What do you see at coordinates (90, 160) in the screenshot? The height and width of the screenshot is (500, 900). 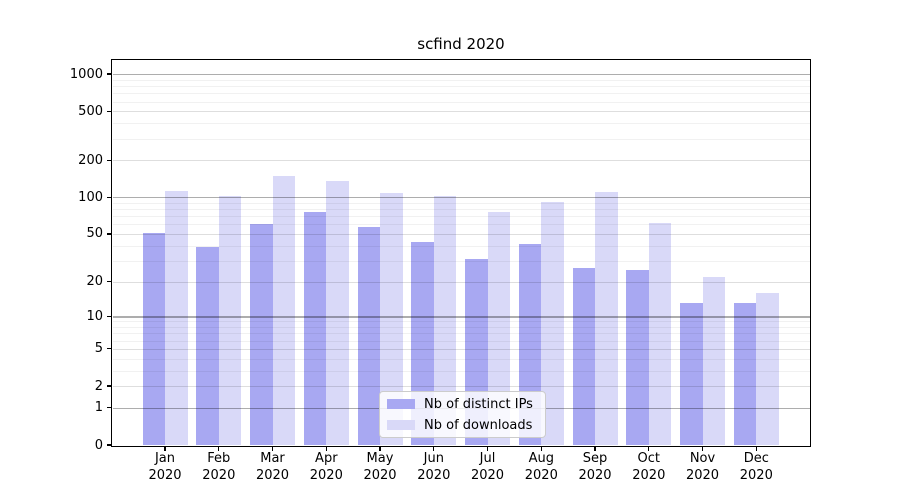 I see `y-tick-label-200: 200` at bounding box center [90, 160].